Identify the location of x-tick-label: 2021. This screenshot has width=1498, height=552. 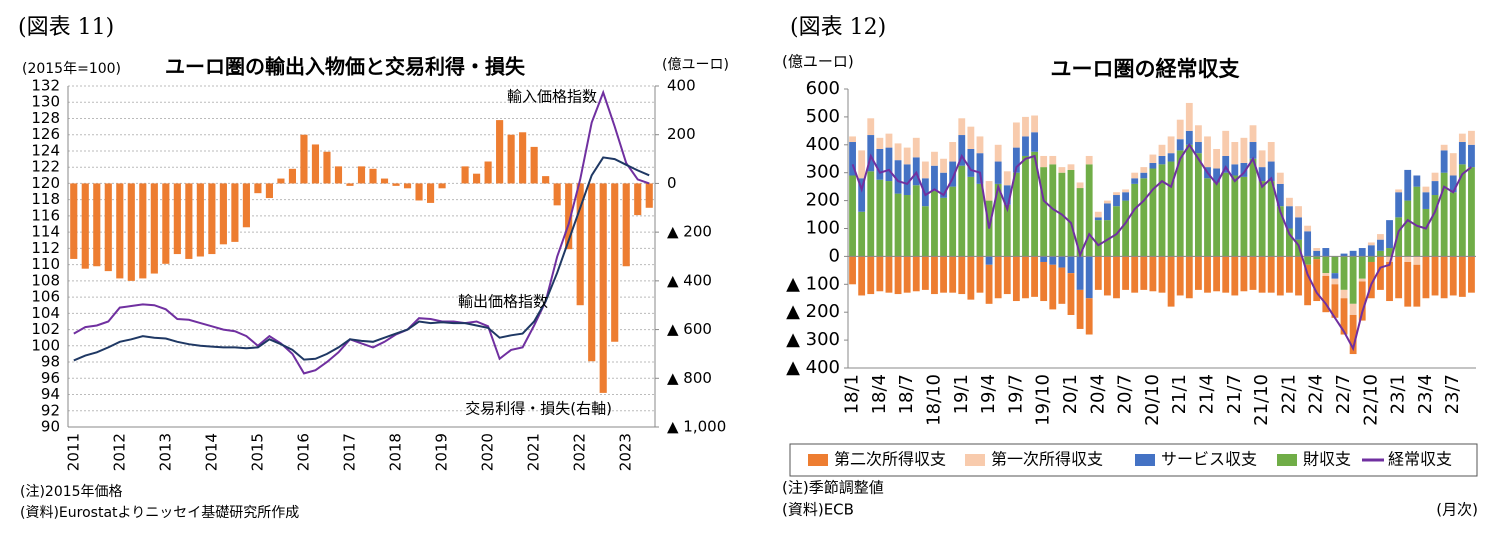
(534, 452).